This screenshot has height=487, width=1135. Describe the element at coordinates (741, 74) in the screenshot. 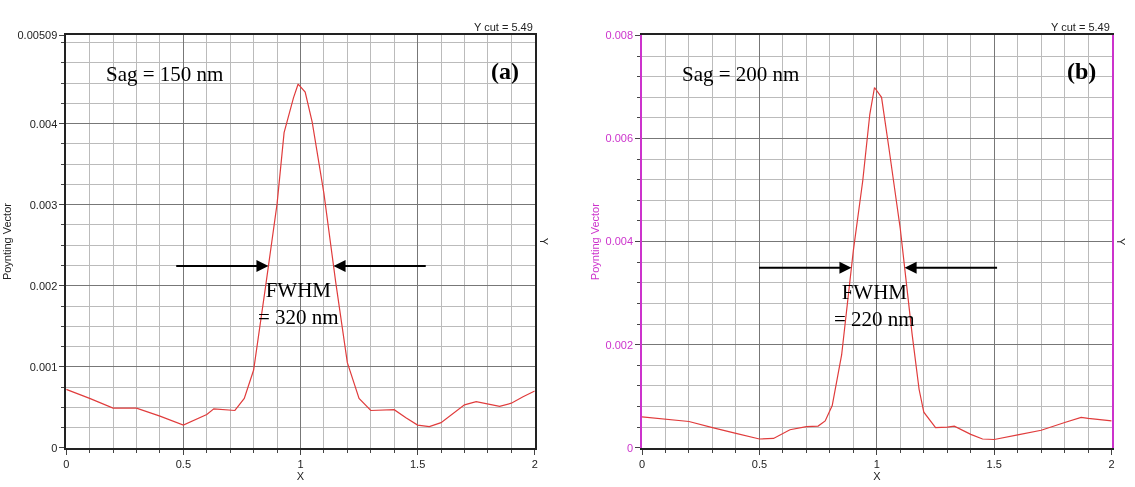

I see `annotation: Sag = 200 nm` at that location.